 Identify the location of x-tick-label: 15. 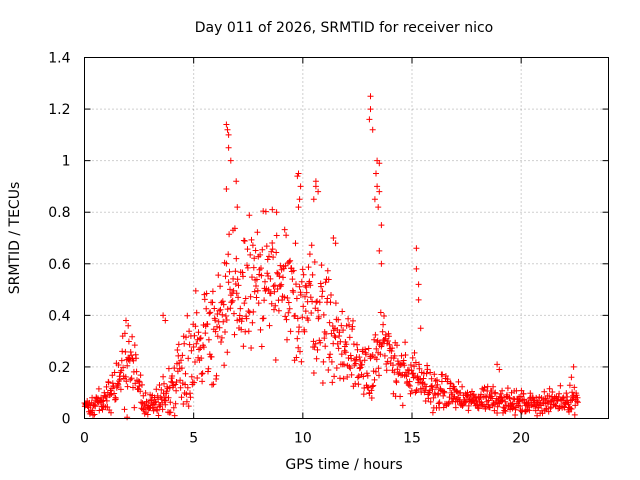
(412, 439).